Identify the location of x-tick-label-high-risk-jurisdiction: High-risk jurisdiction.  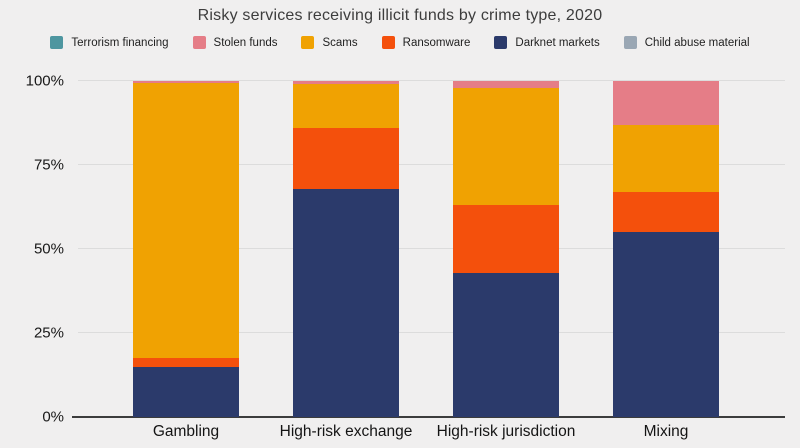
(506, 431).